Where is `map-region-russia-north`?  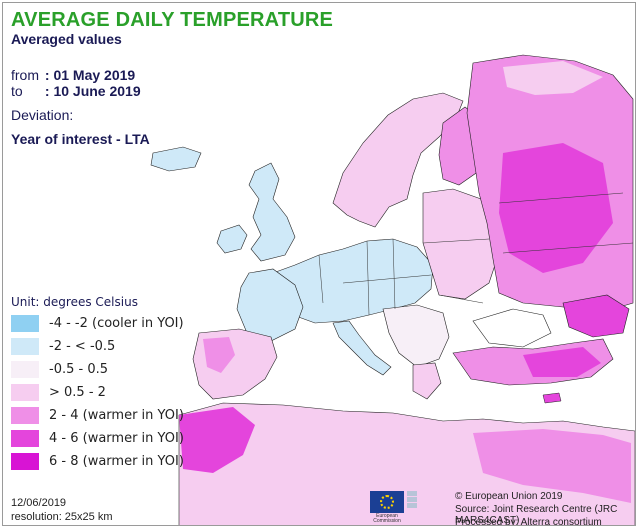
map-region-russia-north is located at coordinates (553, 78).